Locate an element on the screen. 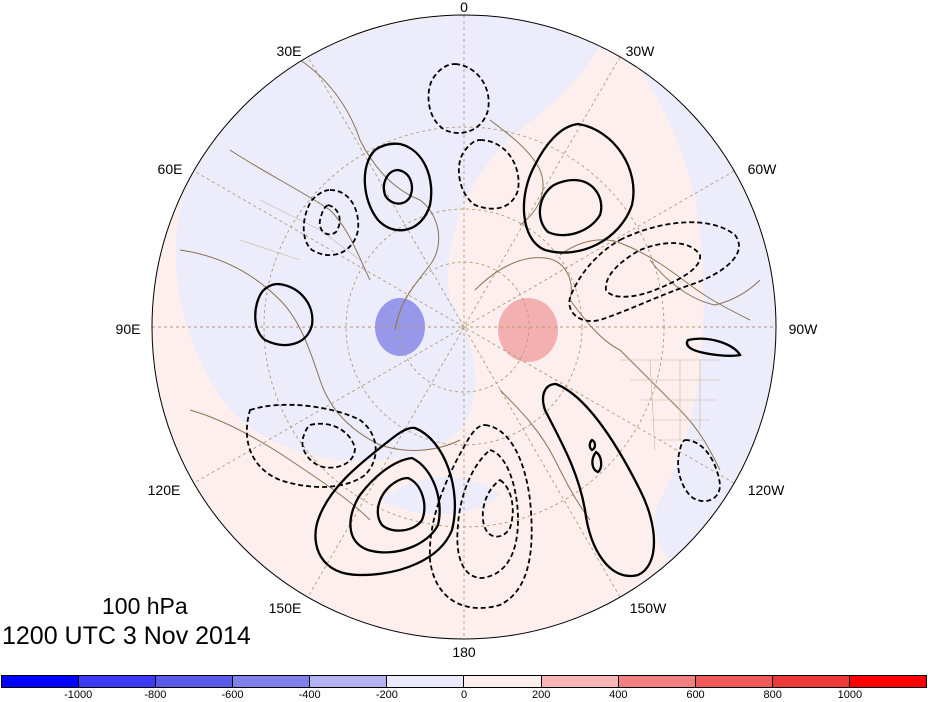 This screenshot has width=928, height=702. lon-label-90e: 90E is located at coordinates (128, 329).